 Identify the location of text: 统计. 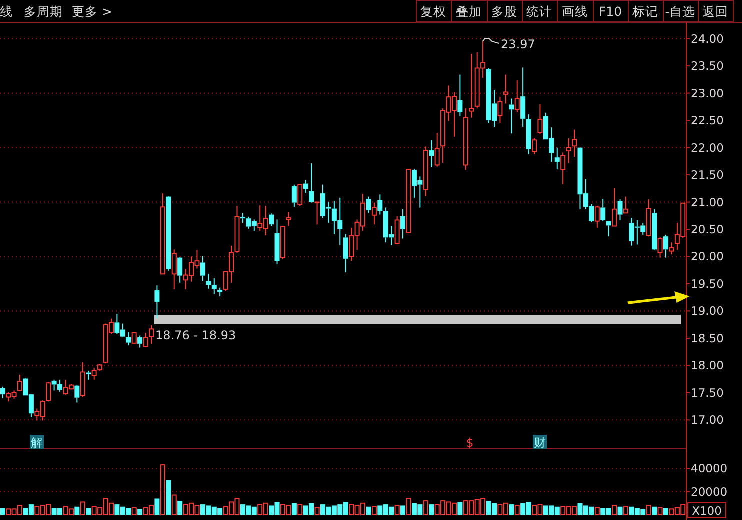
(539, 11).